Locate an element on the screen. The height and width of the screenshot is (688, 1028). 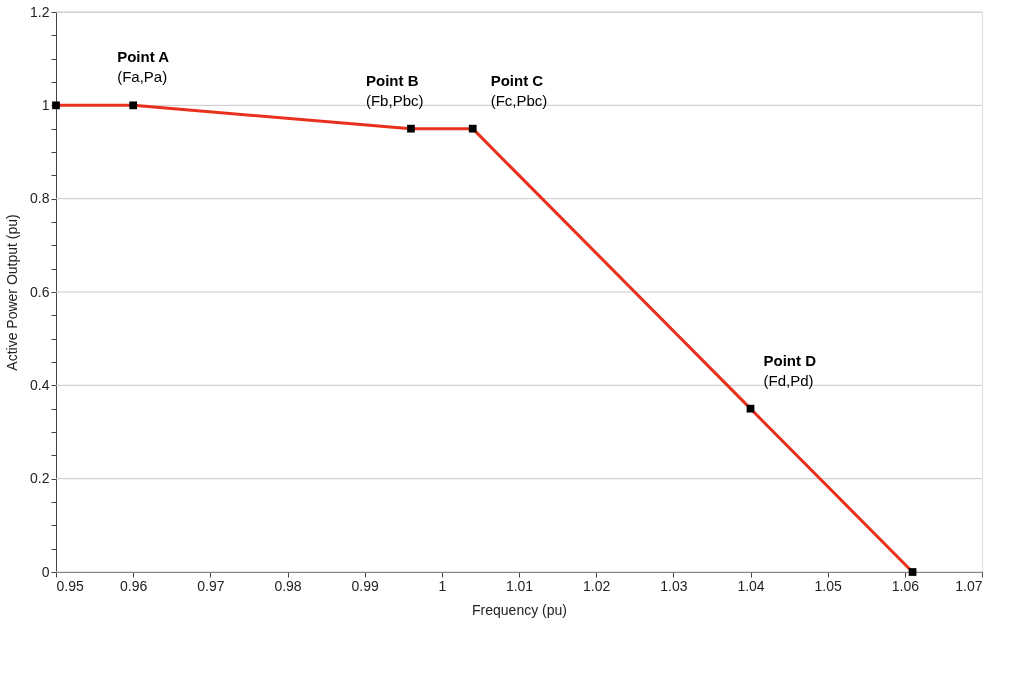
x-tick-label: 0.99 is located at coordinates (365, 585).